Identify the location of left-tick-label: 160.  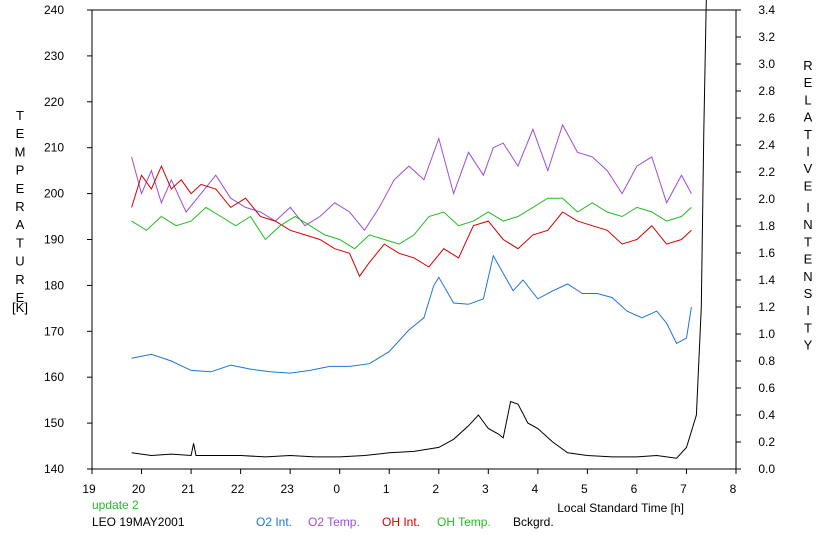
(54, 377).